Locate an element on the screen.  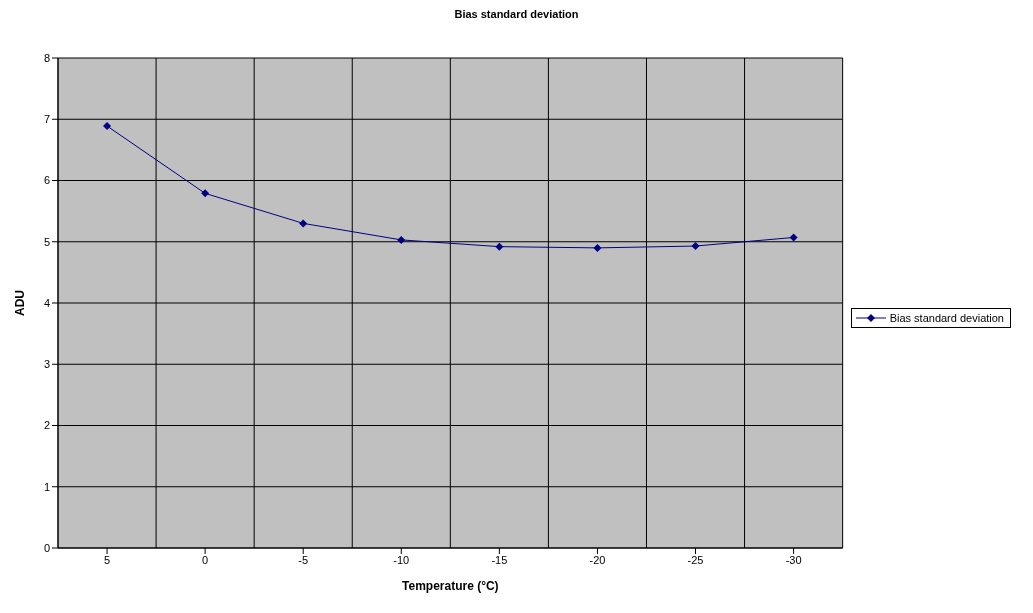
x-tick-label: -30 is located at coordinates (793, 559).